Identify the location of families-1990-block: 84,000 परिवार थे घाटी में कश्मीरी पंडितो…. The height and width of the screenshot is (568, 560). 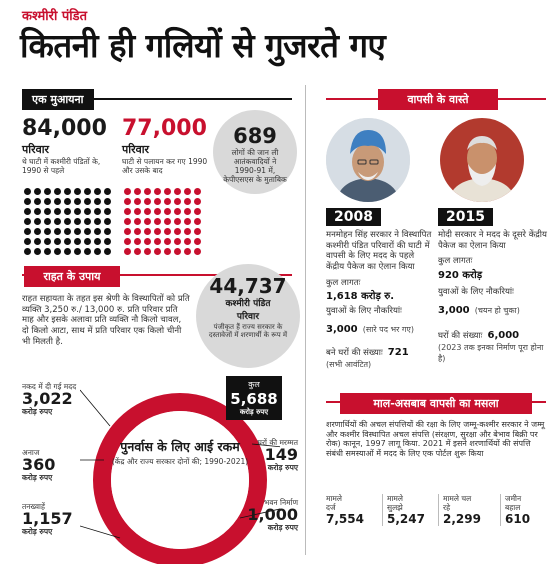
(71, 146).